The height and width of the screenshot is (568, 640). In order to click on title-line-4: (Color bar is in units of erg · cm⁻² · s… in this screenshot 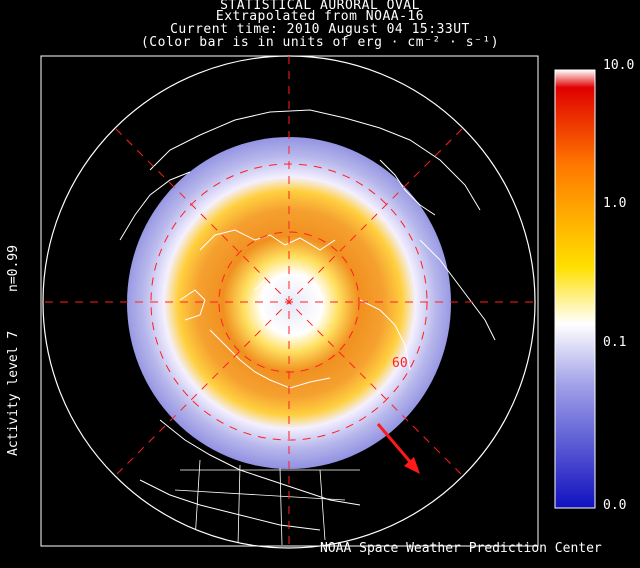, I will do `click(320, 42)`.